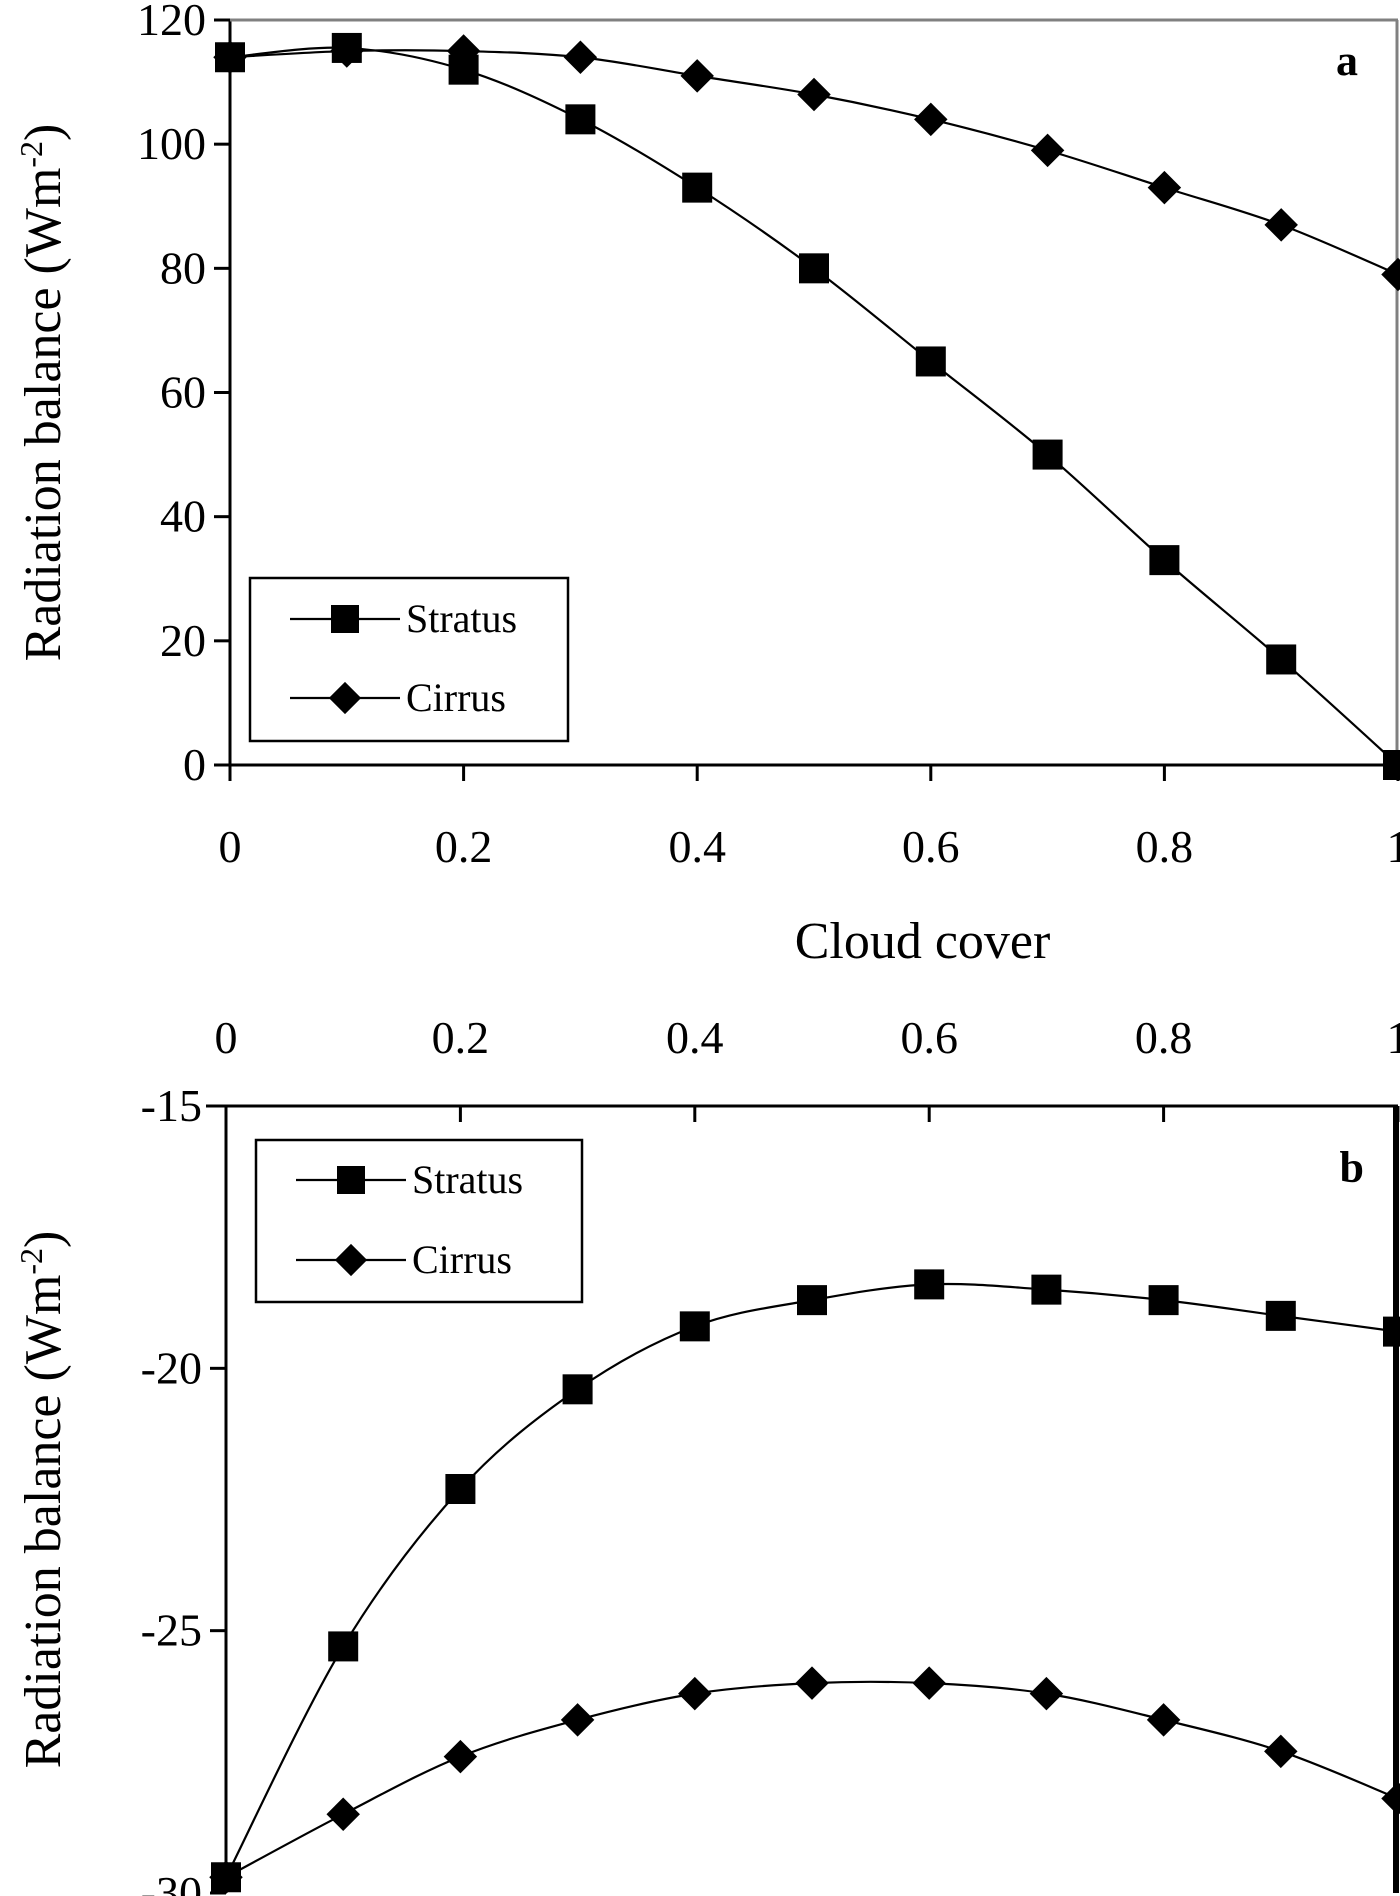 The width and height of the screenshot is (1400, 1896). I want to click on y-tick-label: -15, so click(171, 1105).